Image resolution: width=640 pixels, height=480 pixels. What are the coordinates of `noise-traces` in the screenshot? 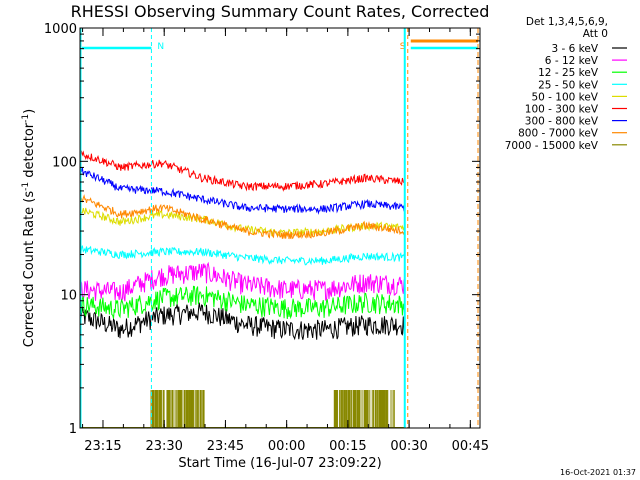 It's located at (242, 409).